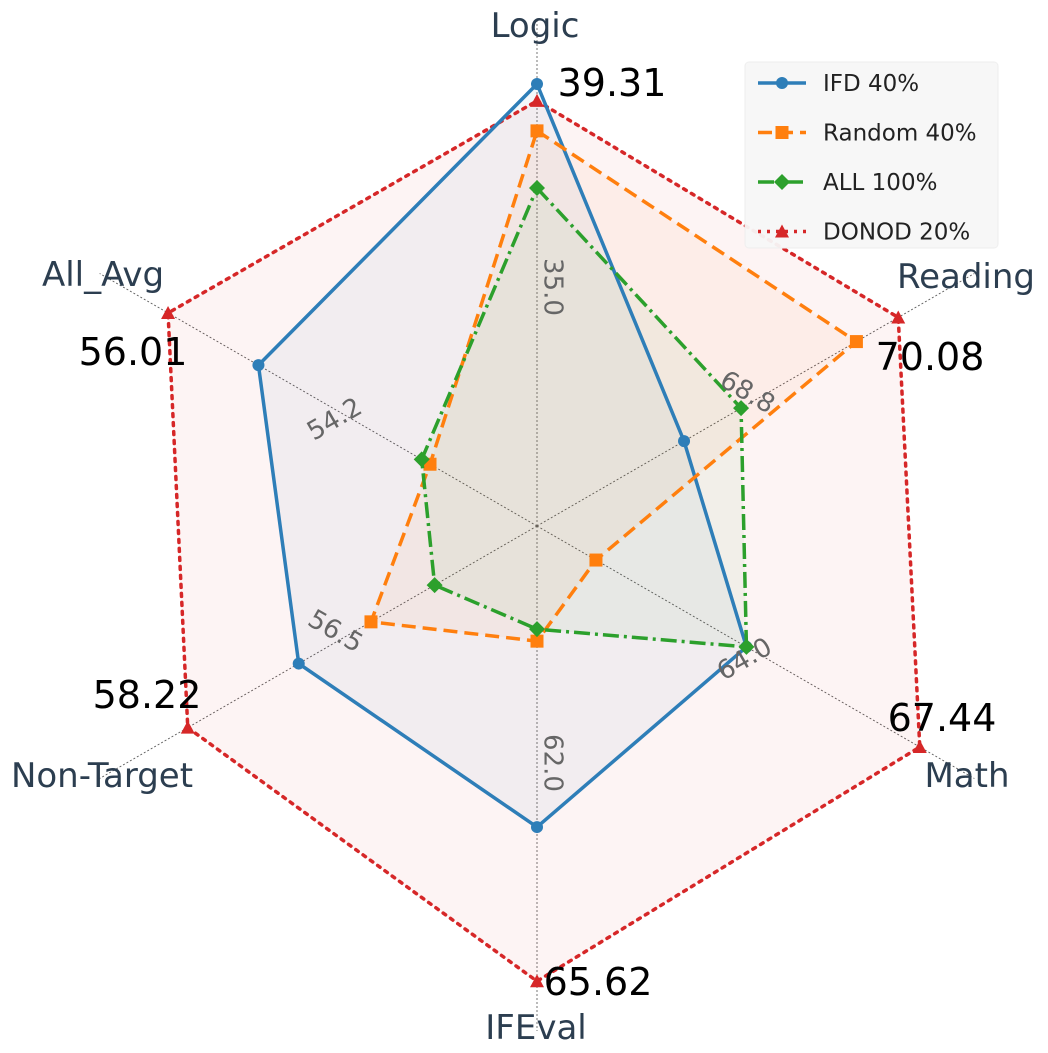 The image size is (1048, 1053). What do you see at coordinates (966, 277) in the screenshot?
I see `axis-label-1: Reading` at bounding box center [966, 277].